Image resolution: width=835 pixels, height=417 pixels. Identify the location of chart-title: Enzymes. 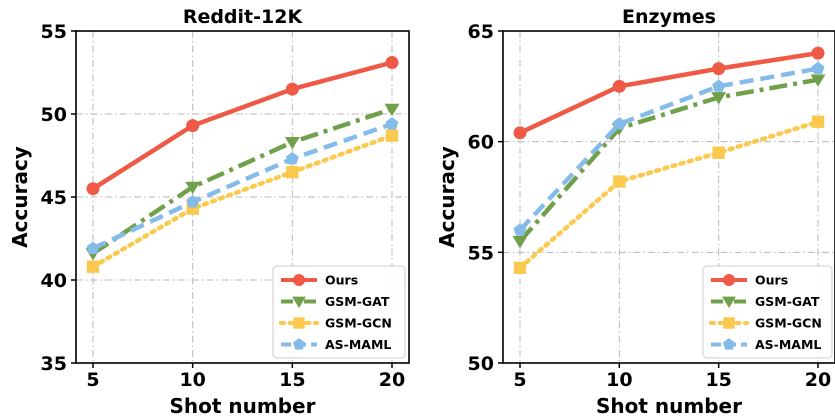
(669, 17).